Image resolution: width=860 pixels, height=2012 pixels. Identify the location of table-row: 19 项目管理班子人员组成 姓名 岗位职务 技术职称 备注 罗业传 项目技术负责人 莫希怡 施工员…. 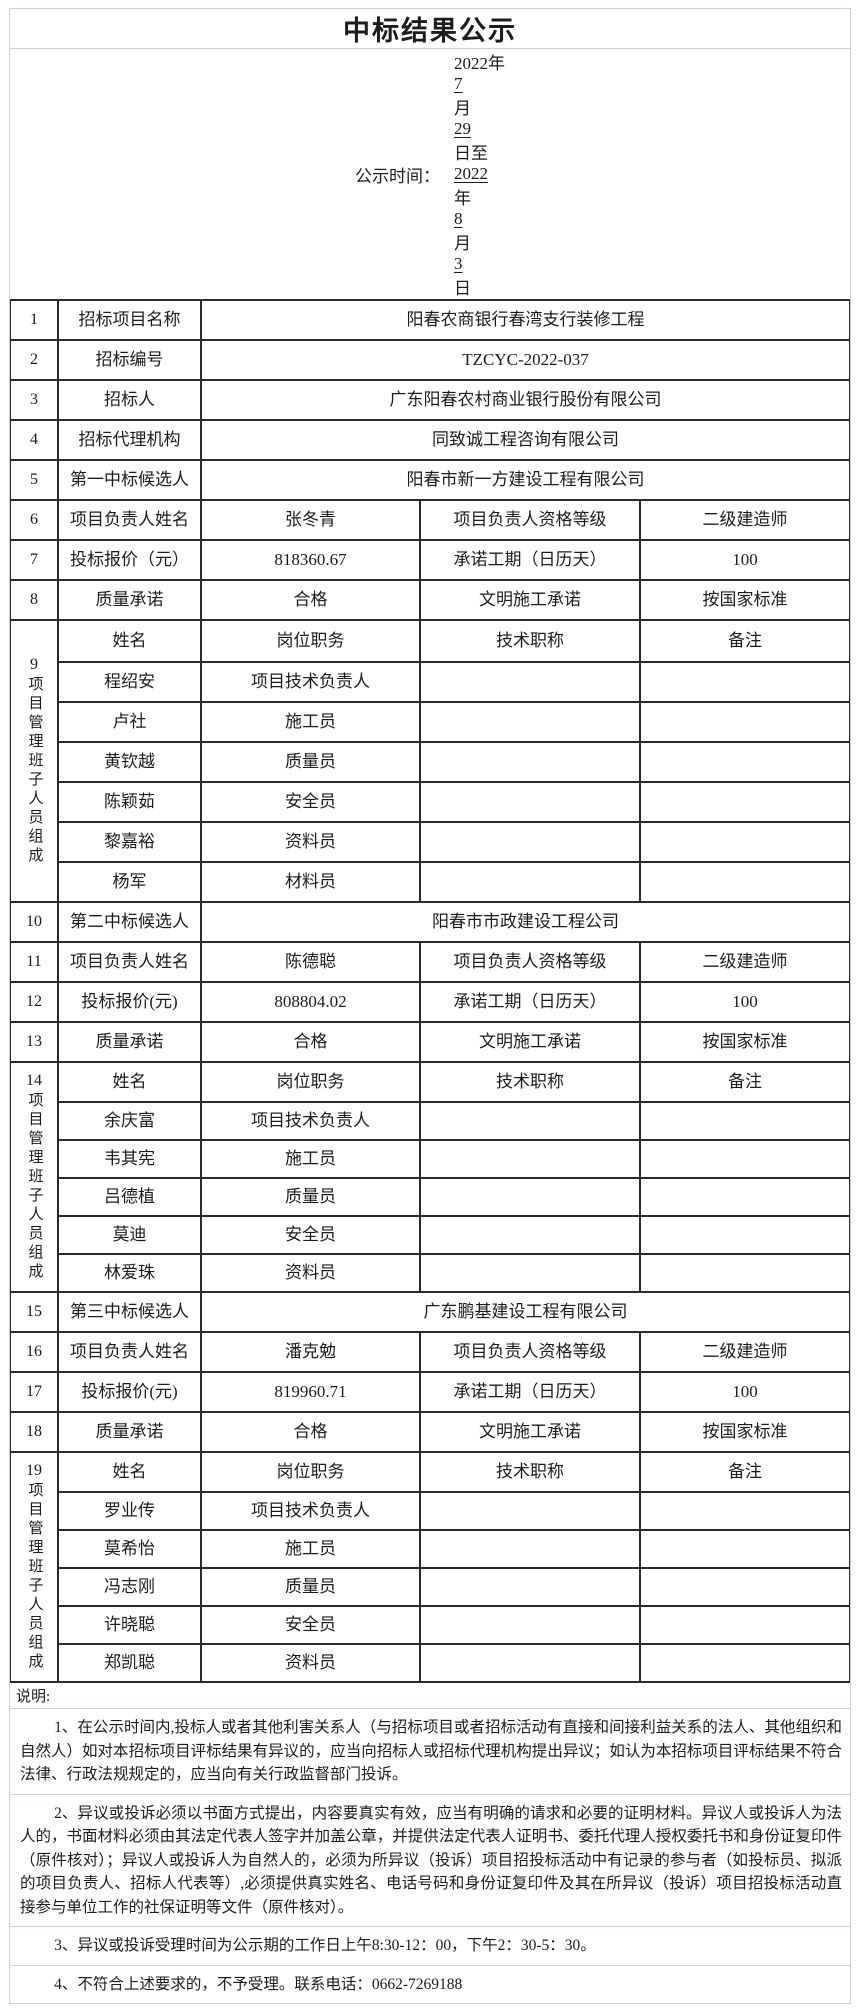
(430, 1566).